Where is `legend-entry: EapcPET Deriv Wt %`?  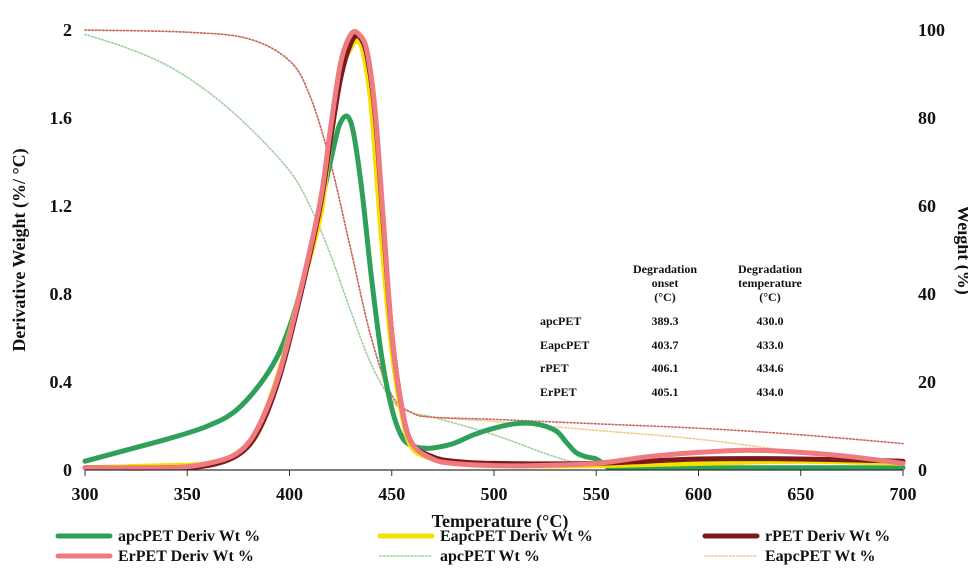
legend-entry: EapcPET Deriv Wt % is located at coordinates (485, 536).